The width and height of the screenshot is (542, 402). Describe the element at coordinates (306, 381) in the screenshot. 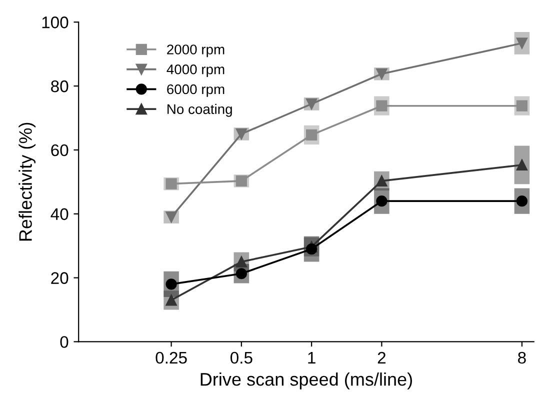

I see `x-axis-title: Drive scan speed (ms/line)` at that location.